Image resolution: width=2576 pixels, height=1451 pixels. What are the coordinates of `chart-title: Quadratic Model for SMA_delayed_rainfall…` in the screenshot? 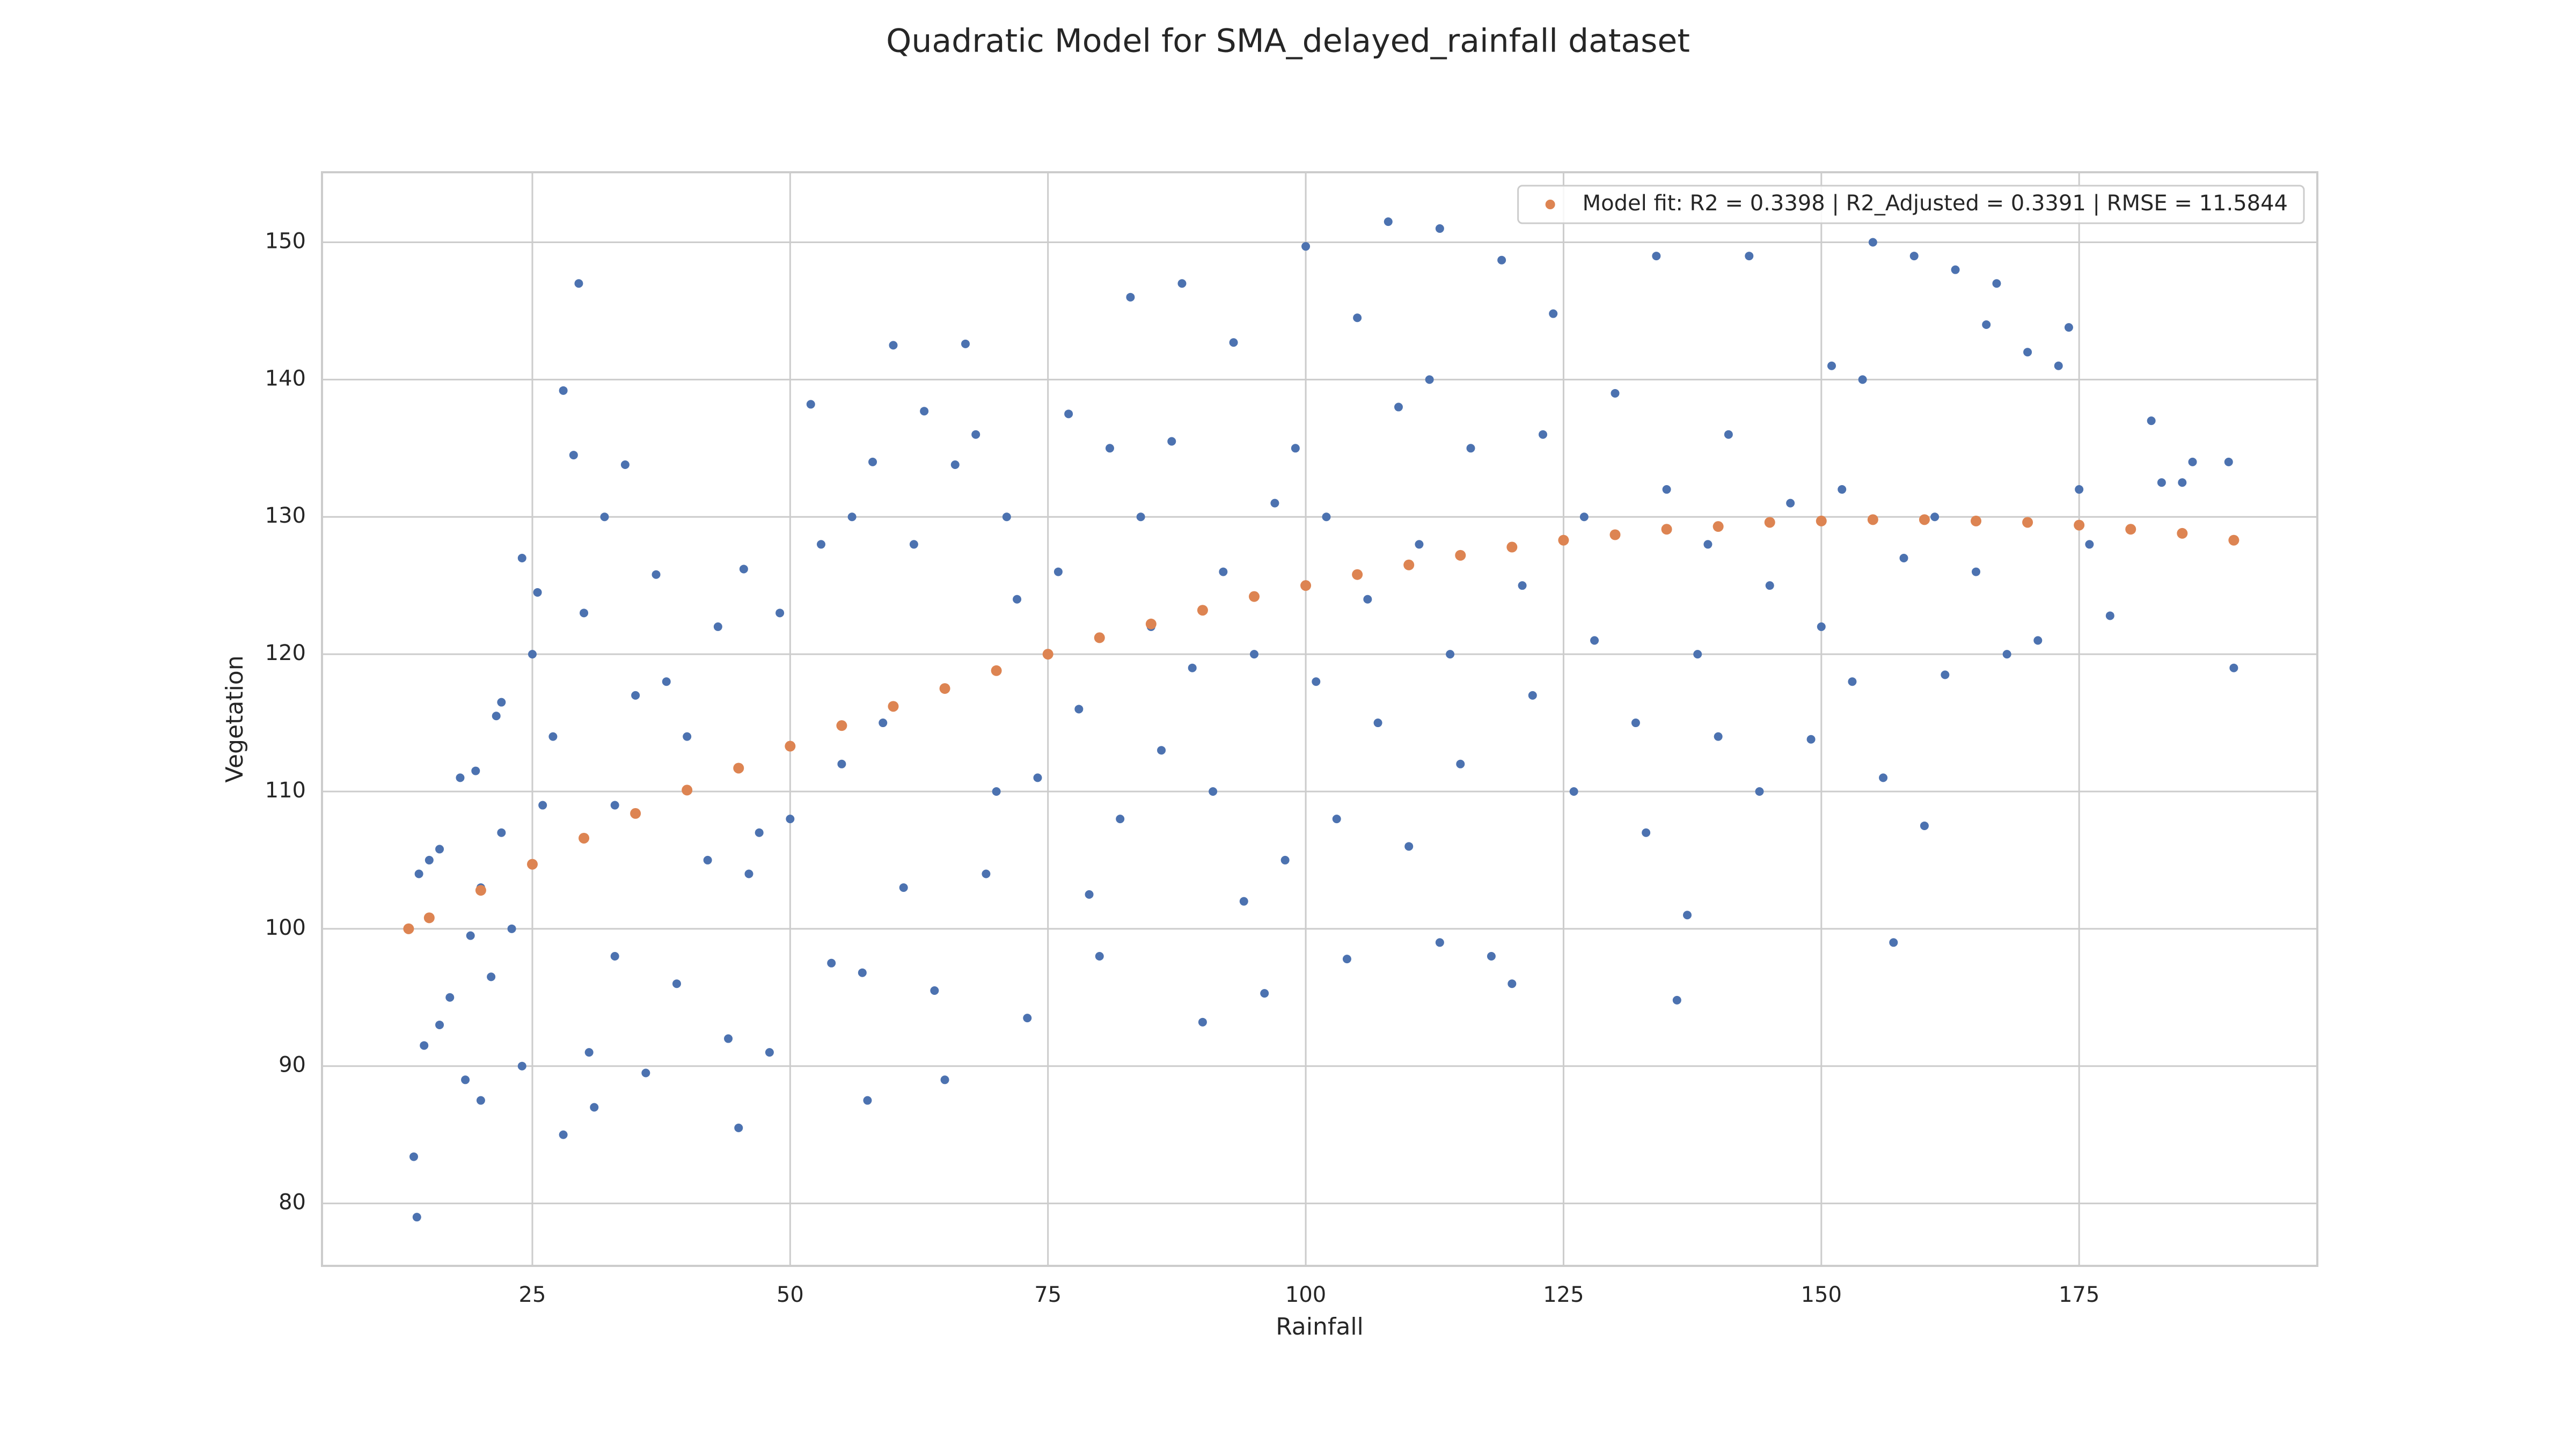 It's located at (1288, 41).